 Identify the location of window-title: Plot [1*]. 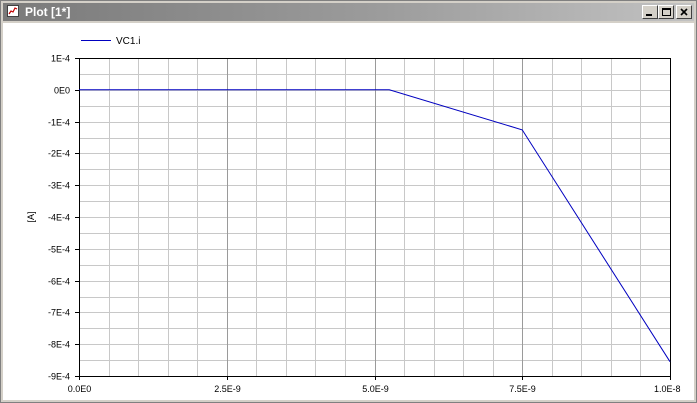
(48, 12).